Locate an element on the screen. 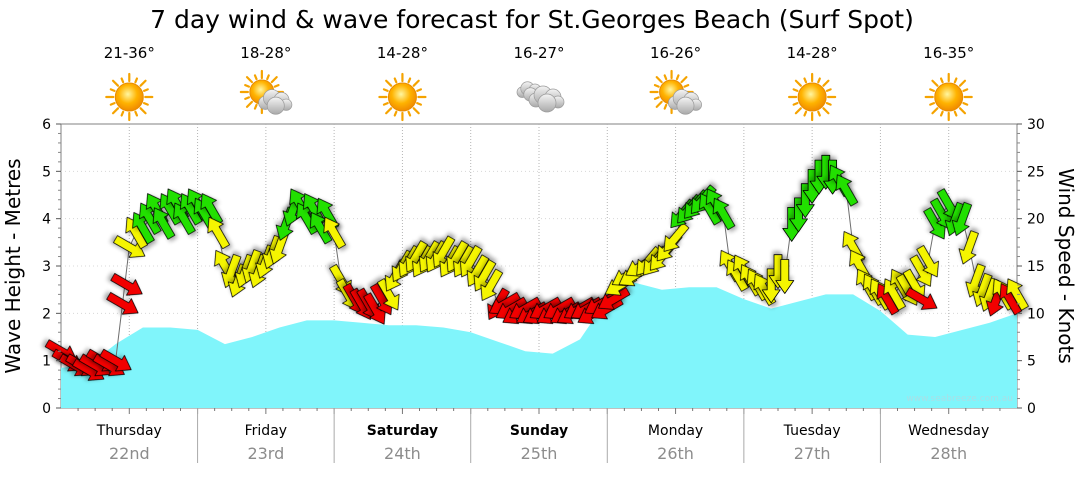 The image size is (1080, 479). day-name-label: Wednesday is located at coordinates (948, 431).